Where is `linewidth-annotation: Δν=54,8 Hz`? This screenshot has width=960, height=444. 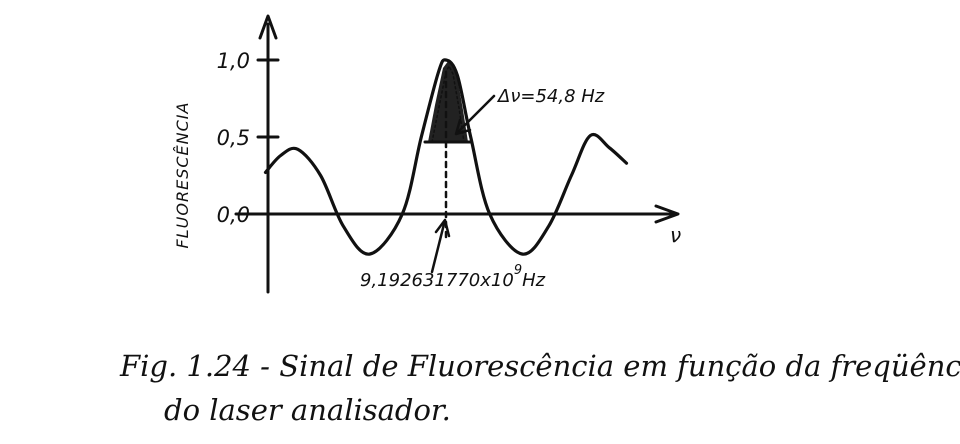 linewidth-annotation: Δν=54,8 Hz is located at coordinates (550, 96).